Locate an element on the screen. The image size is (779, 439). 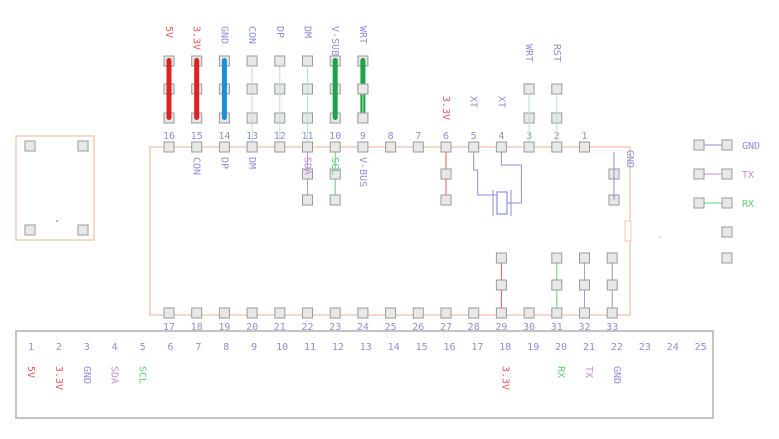
strip-label: SCL is located at coordinates (142, 375).